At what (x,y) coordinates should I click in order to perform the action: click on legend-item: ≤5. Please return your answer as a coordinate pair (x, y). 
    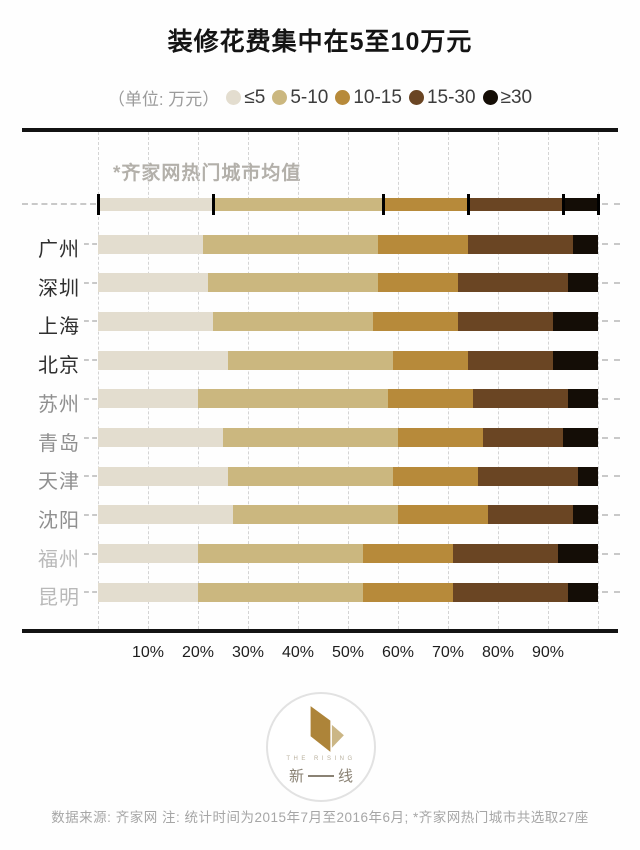
    Looking at the image, I should click on (245, 98).